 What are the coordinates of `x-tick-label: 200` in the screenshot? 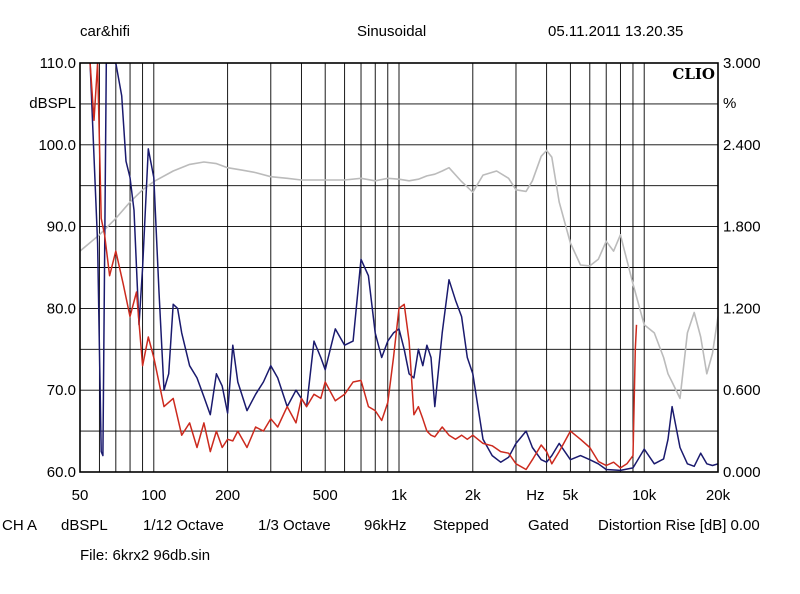 It's located at (227, 495).